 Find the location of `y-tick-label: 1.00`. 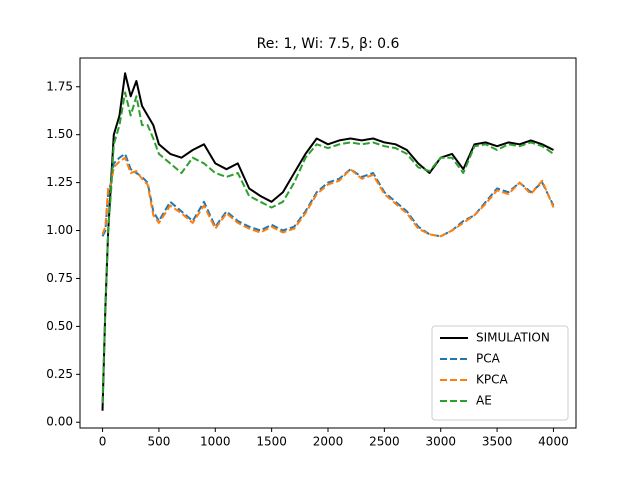

y-tick-label: 1.00 is located at coordinates (59, 230).